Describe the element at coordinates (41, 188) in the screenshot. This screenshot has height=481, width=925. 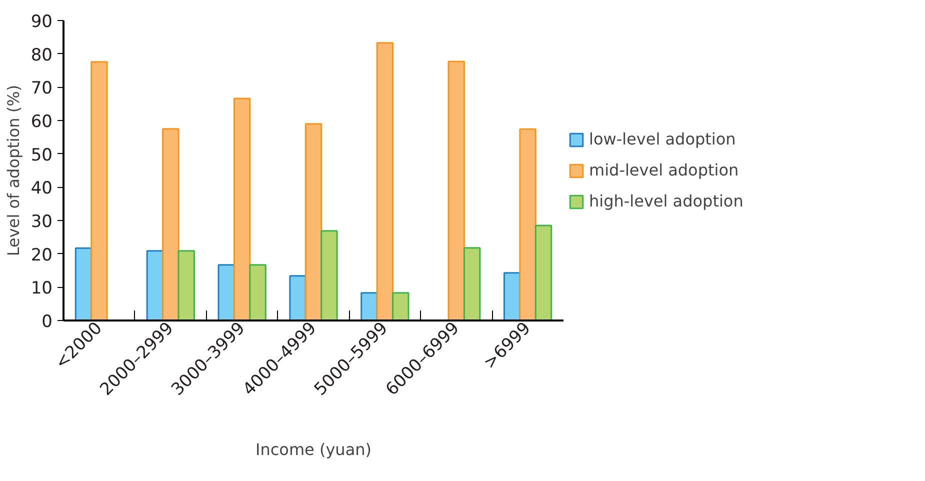
I see `y-tick-label: 40` at that location.